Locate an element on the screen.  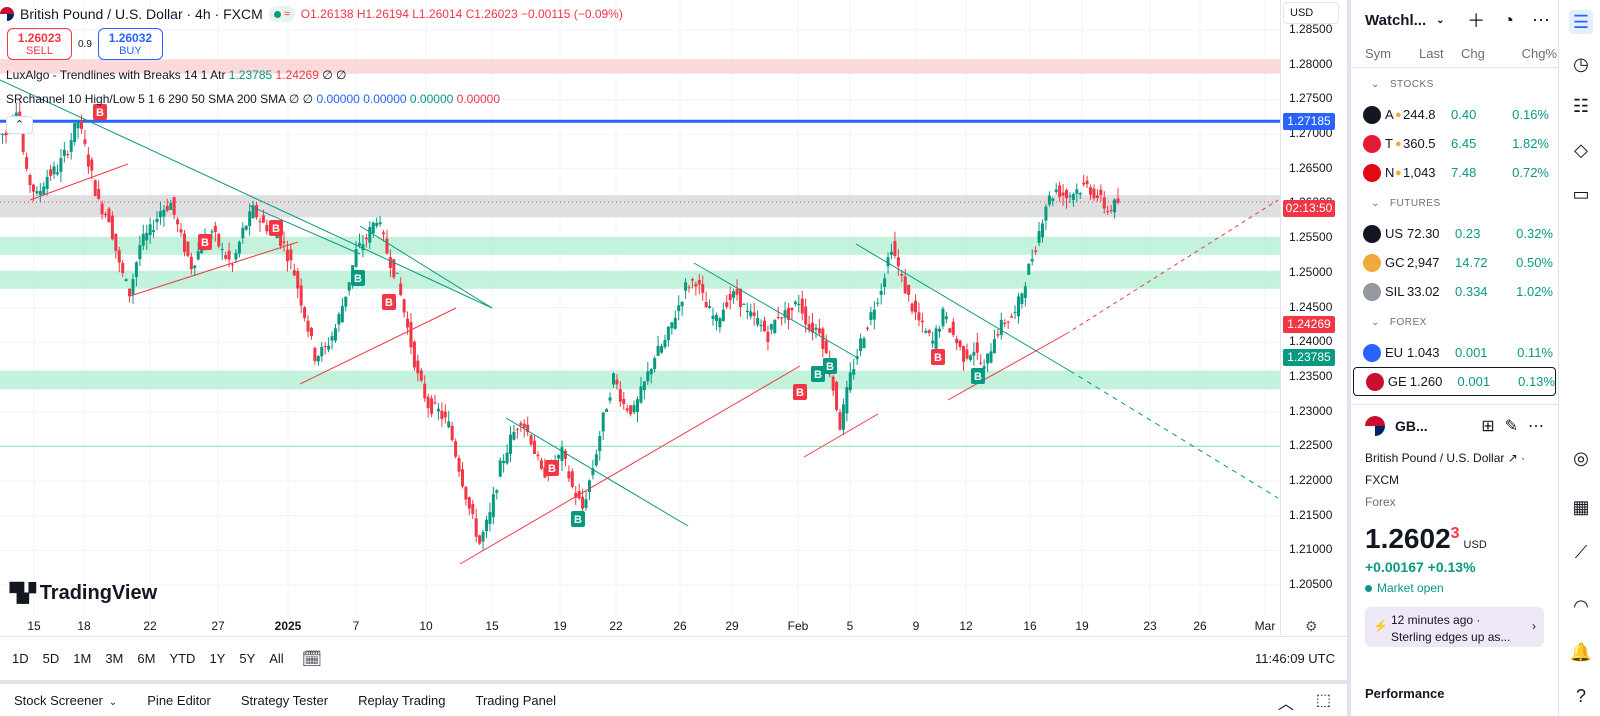
tab-pine-editor: Pine Editor is located at coordinates (179, 700).